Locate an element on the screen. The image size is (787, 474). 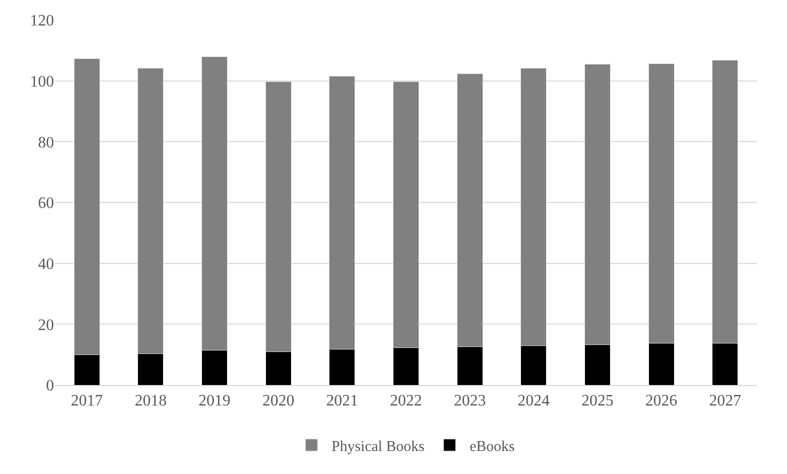
y-tick-label: 80 is located at coordinates (46, 143).